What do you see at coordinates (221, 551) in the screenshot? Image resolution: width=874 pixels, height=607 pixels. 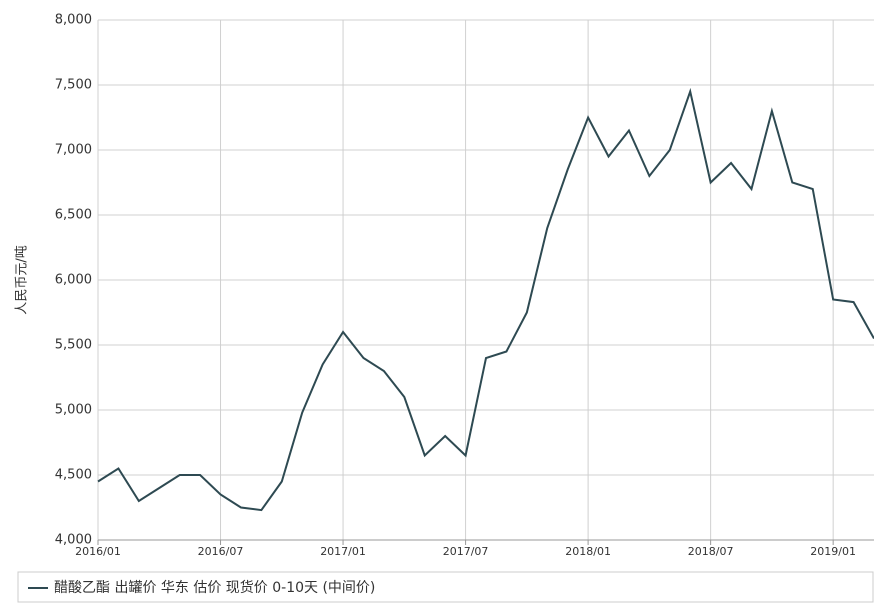 I see `x-tick-label: 2016/07` at bounding box center [221, 551].